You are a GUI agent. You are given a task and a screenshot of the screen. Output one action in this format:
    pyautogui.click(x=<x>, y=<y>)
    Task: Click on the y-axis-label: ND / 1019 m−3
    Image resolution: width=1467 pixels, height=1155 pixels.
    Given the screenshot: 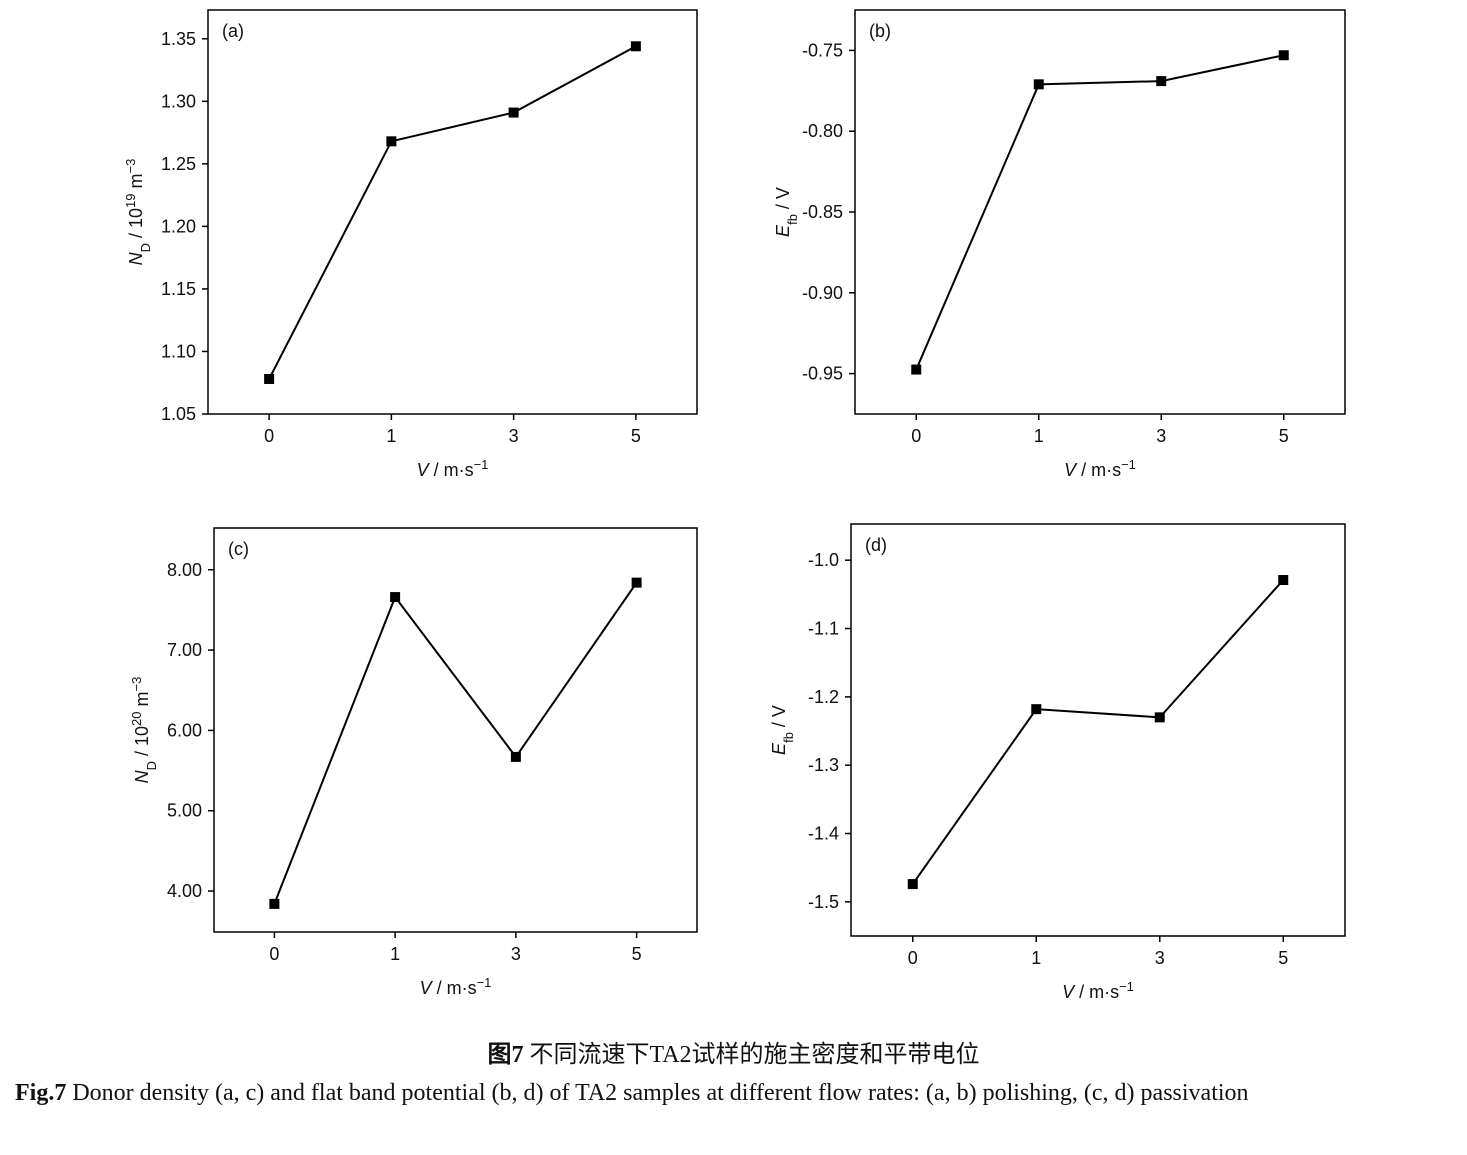 What is the action you would take?
    pyautogui.click(x=138, y=212)
    